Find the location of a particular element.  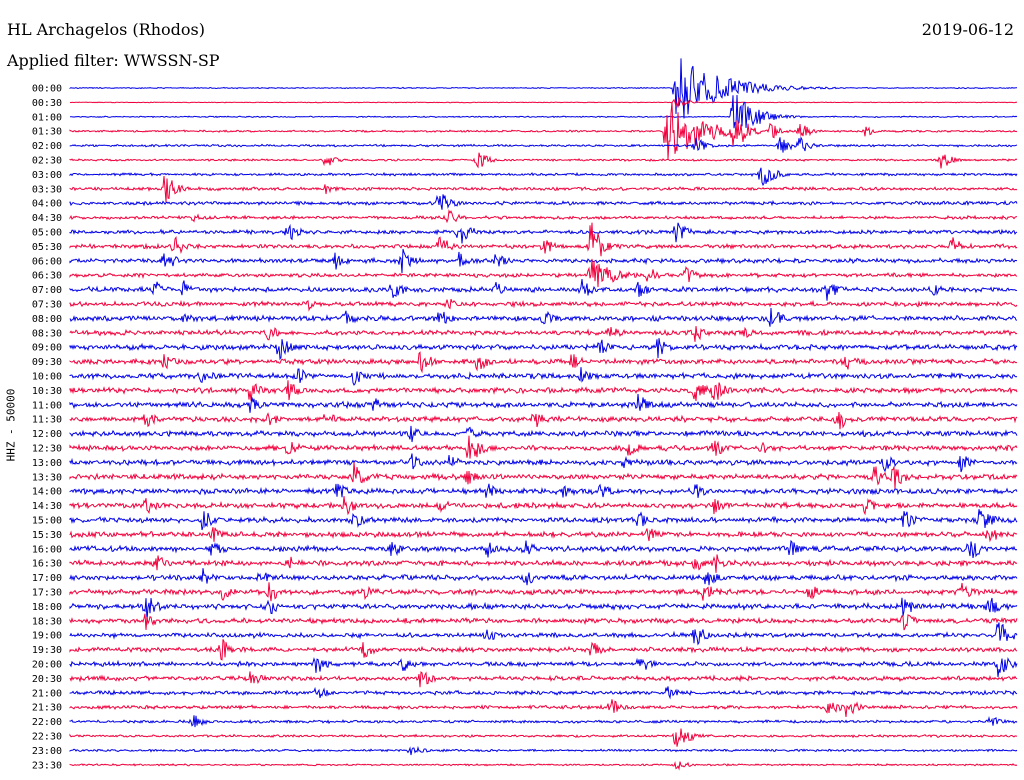

time-tick-label: 11:30 is located at coordinates (47, 420).